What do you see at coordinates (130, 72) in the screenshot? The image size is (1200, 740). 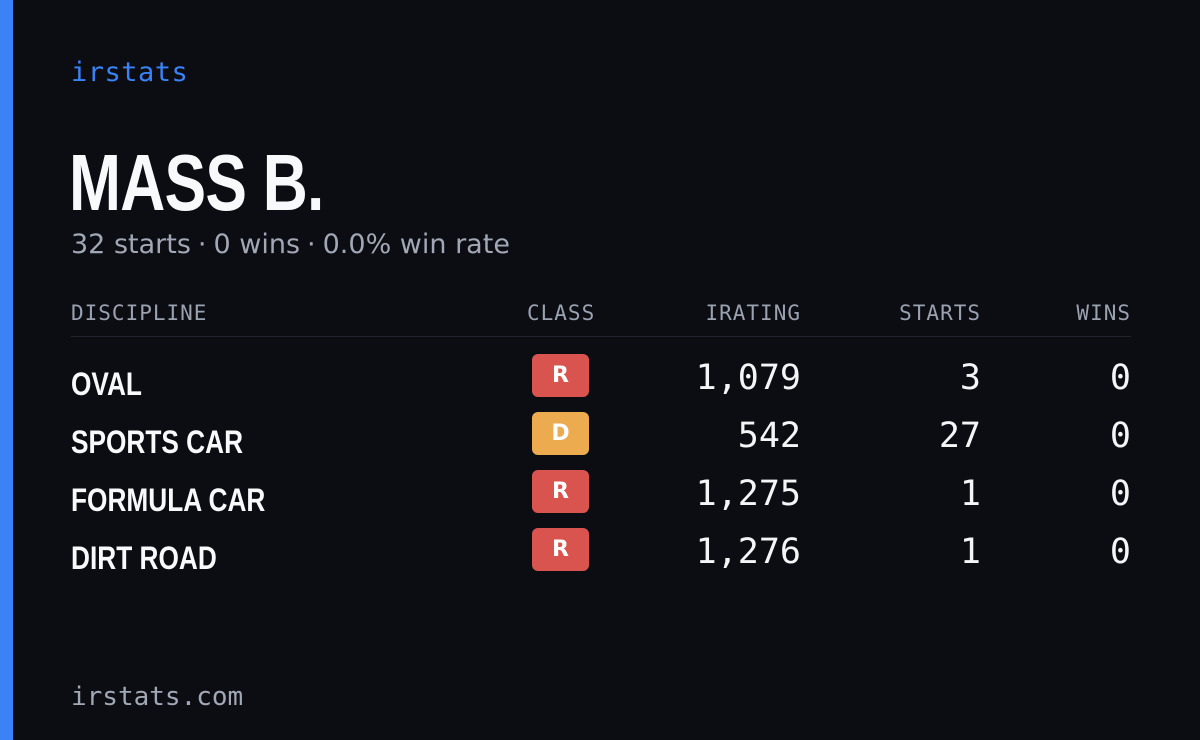 I see `brand-logo-text: irstats` at bounding box center [130, 72].